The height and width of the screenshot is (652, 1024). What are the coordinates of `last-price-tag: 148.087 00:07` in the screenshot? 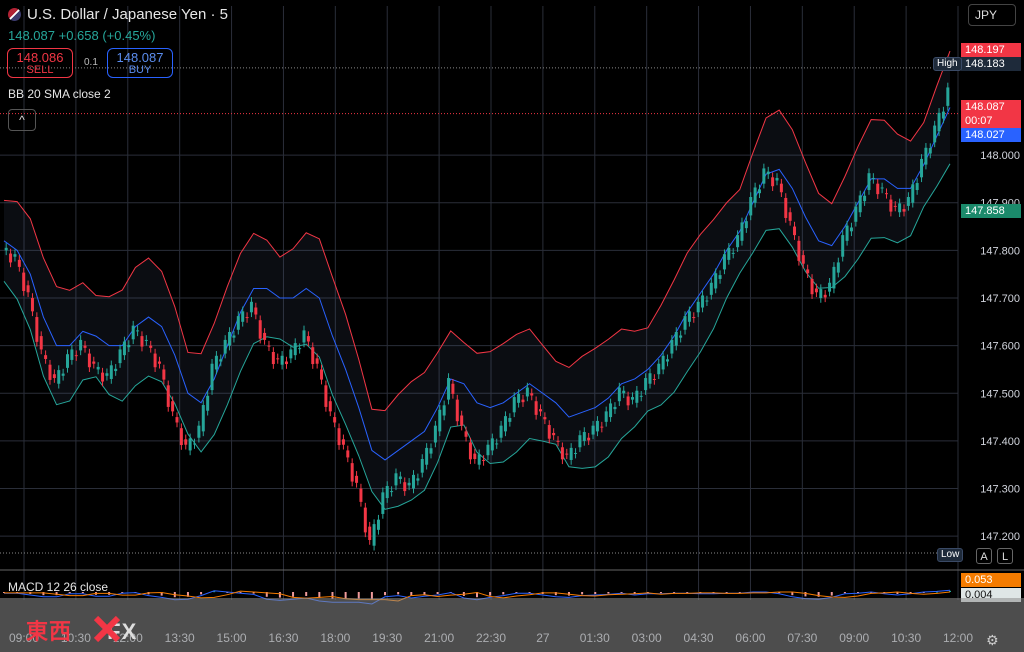 It's located at (991, 114).